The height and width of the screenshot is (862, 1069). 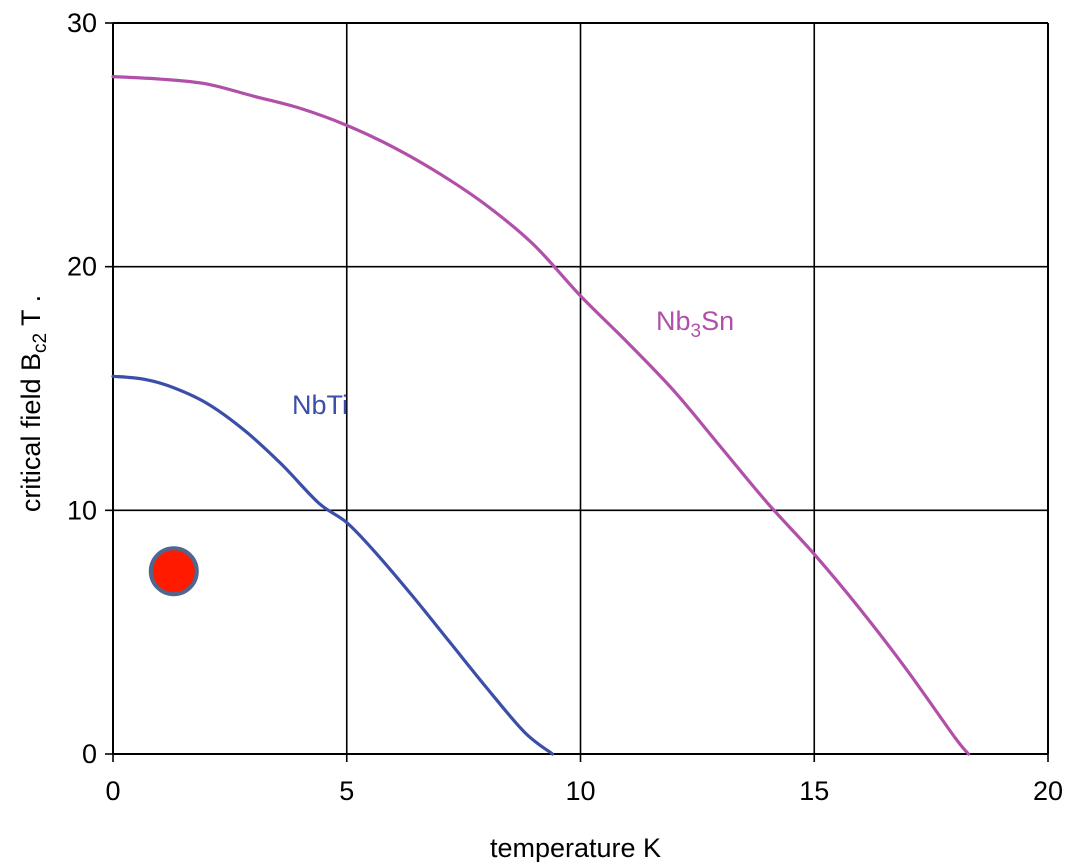 What do you see at coordinates (513, 363) in the screenshot?
I see `series-labels: NbTi Nb3Sn` at bounding box center [513, 363].